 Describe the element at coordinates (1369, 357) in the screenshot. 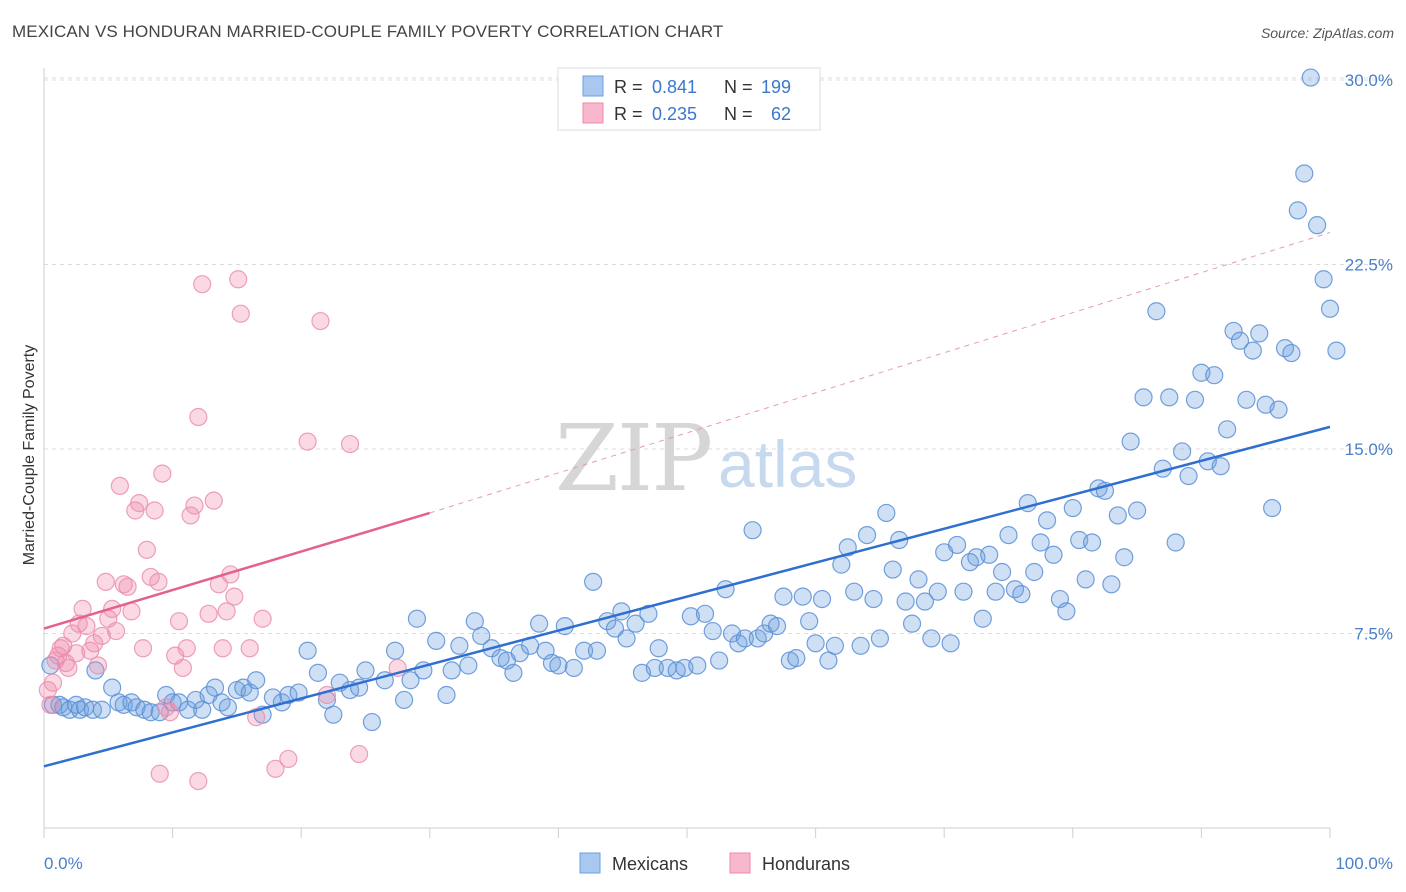

I see `y-tick-labels: 7.5% 15.0% 22.5% 30.0%` at that location.